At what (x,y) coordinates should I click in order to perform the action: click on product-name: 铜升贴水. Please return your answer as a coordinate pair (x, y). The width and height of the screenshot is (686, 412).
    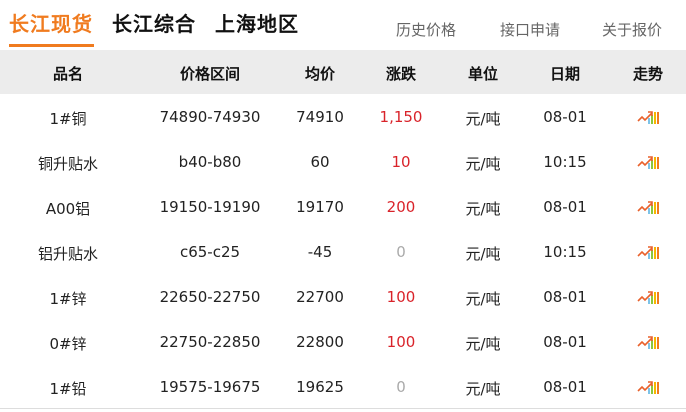
    Looking at the image, I should click on (68, 164).